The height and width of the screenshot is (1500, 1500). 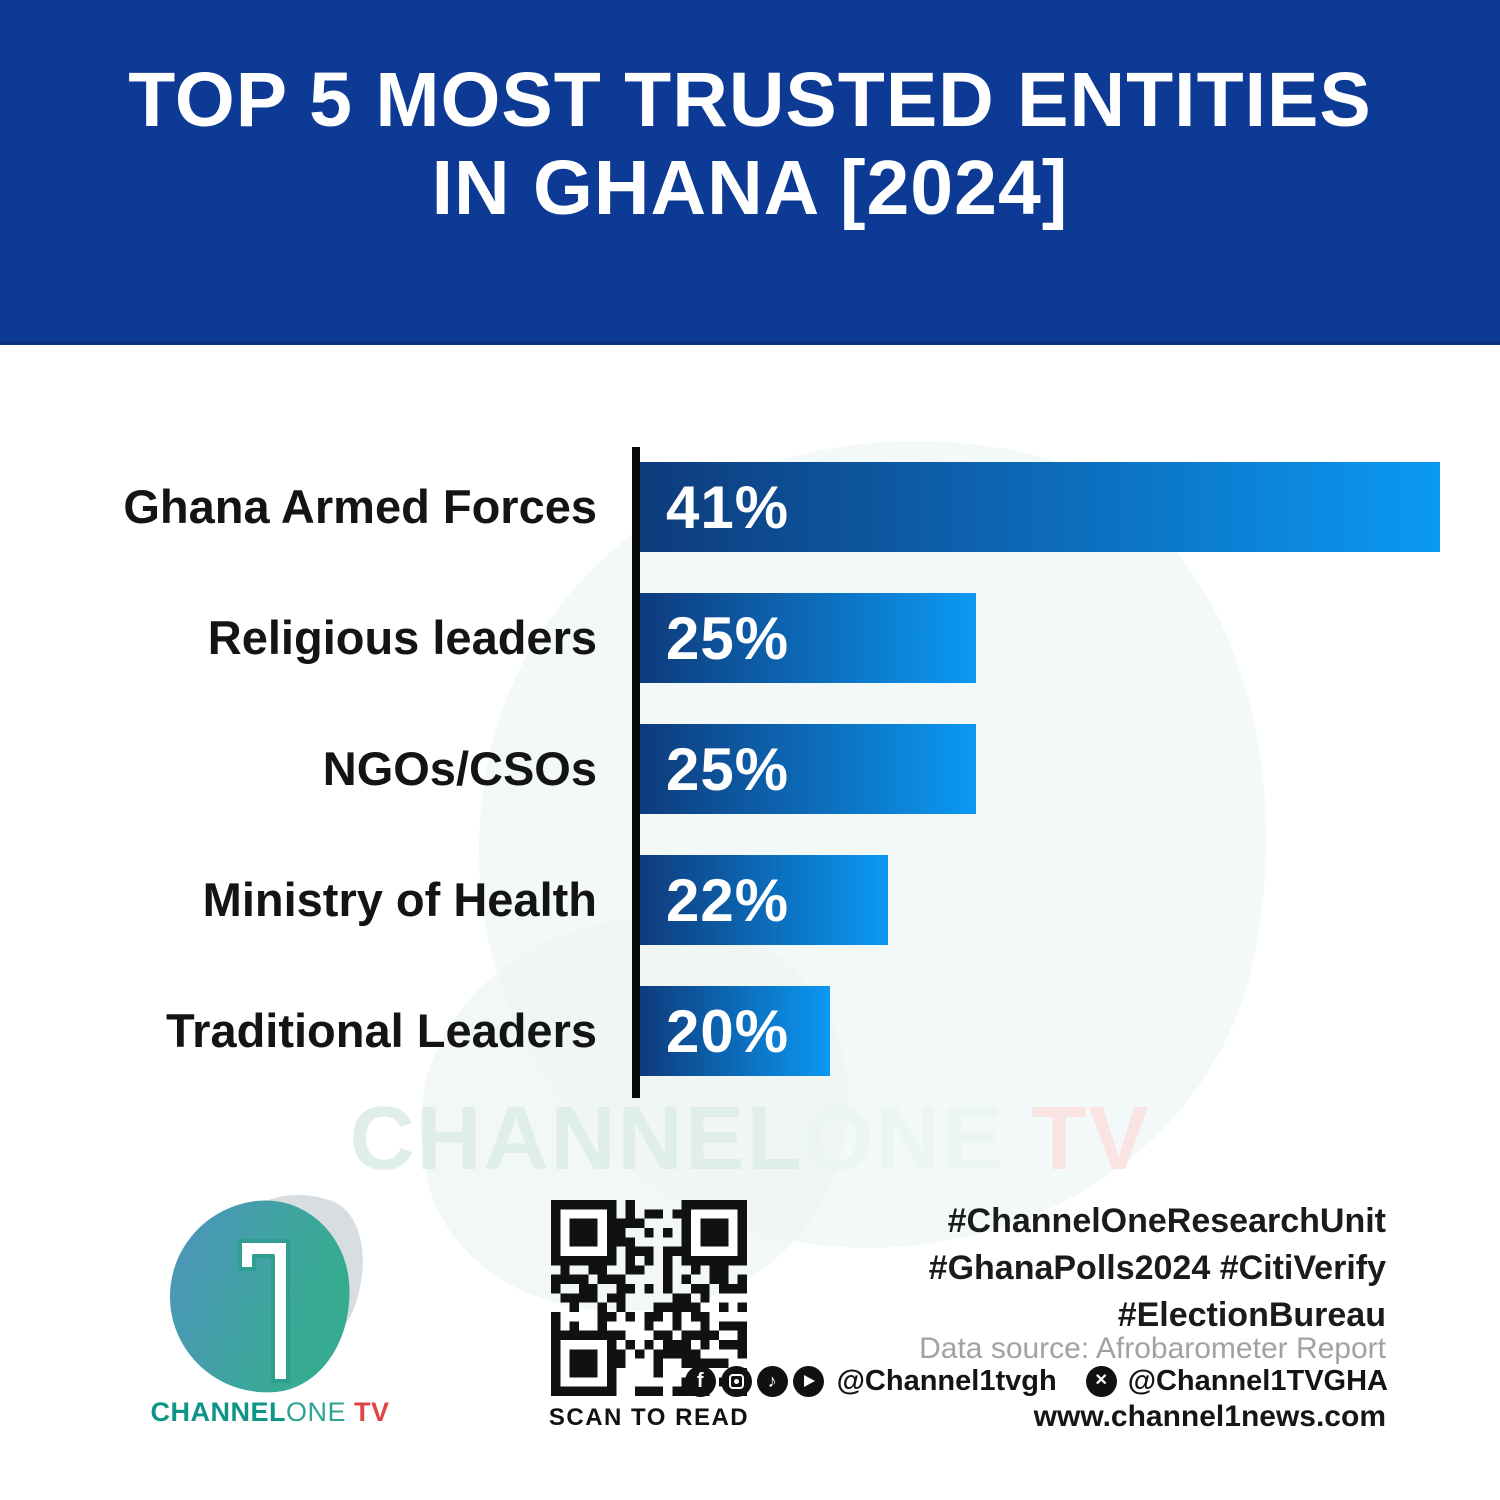 I want to click on logo-text-channel: CHANNEL, so click(x=218, y=1412).